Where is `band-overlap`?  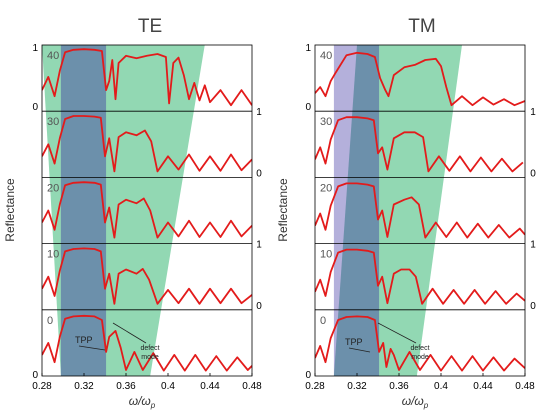
band-overlap is located at coordinates (83, 210).